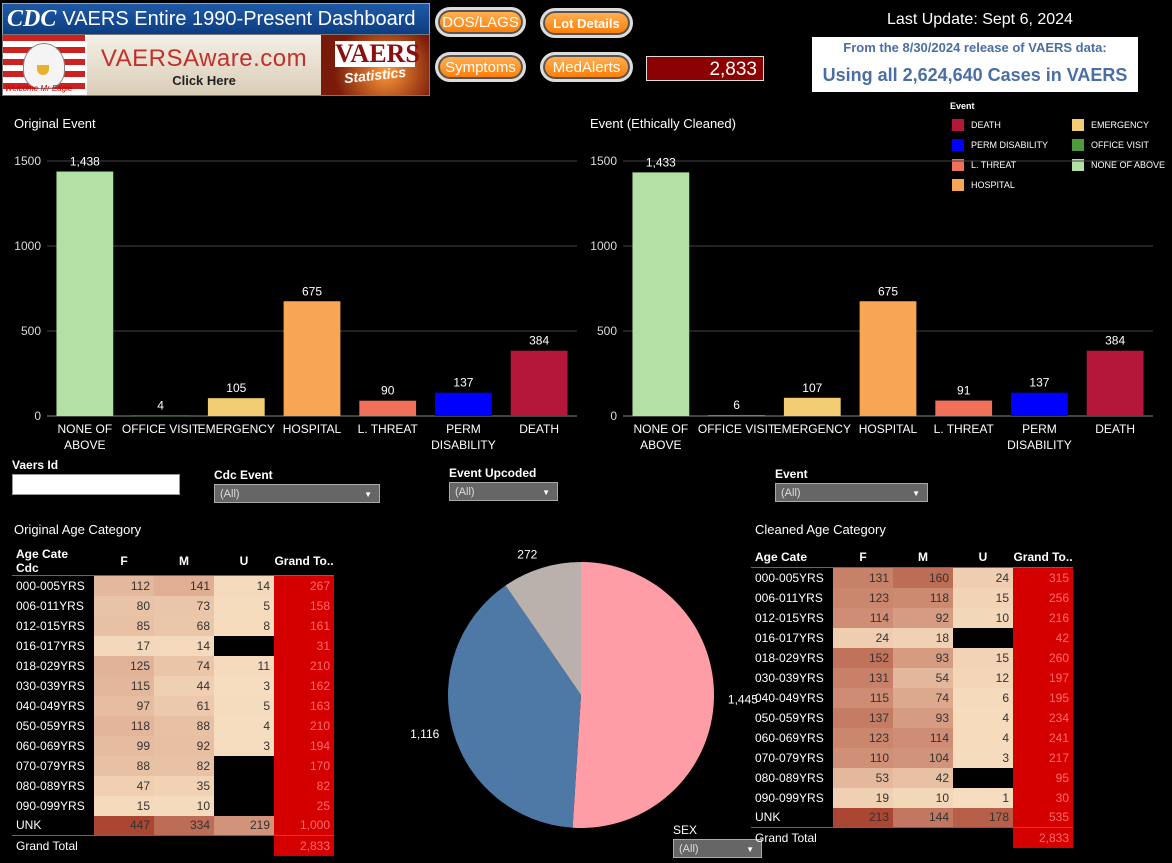 The width and height of the screenshot is (1172, 863). Describe the element at coordinates (789, 577) in the screenshot. I see `row-label: 000-005YRS` at that location.